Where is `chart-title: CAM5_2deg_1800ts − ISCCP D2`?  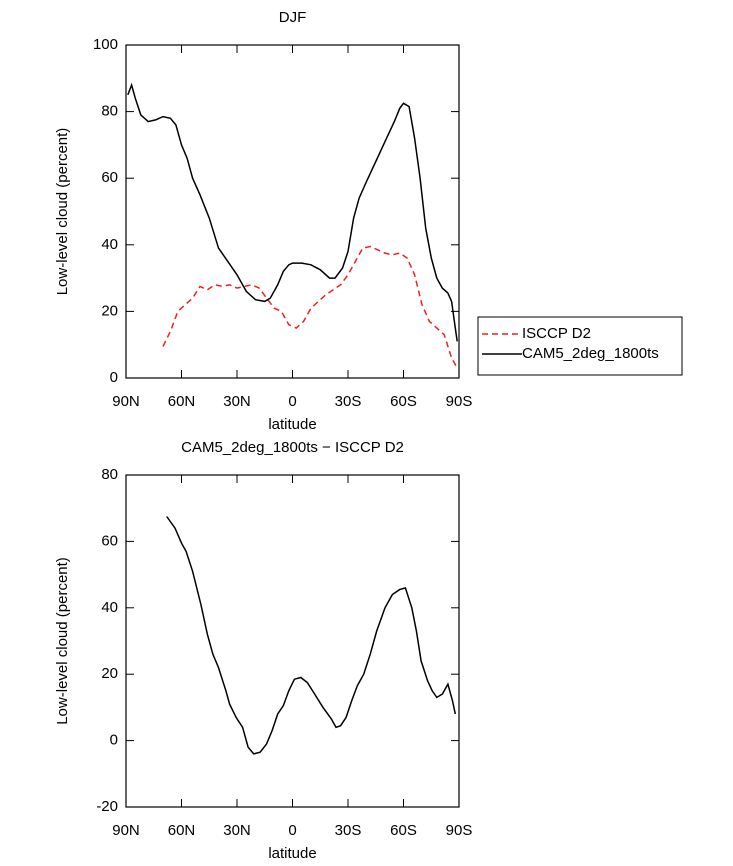 chart-title: CAM5_2deg_1800ts − ISCCP D2 is located at coordinates (292, 447).